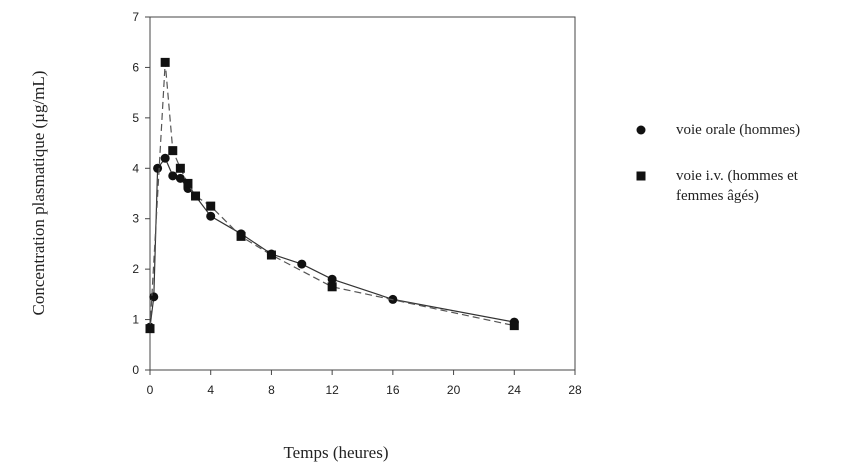 The image size is (865, 468). Describe the element at coordinates (364, 383) in the screenshot. I see `x-axis-ticks: 0 4 8 12 16 20 24 28` at that location.